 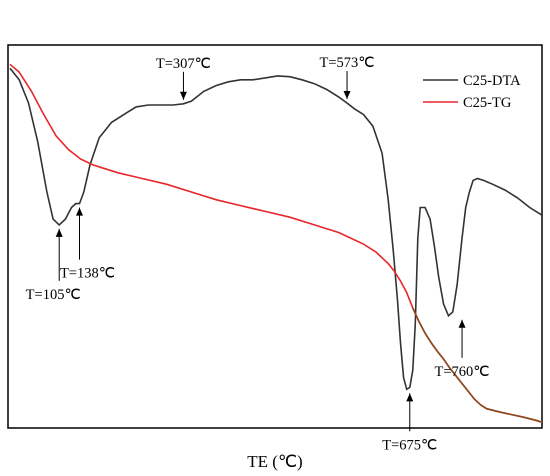 What do you see at coordinates (183, 64) in the screenshot?
I see `annotation-label: T=307℃` at bounding box center [183, 64].